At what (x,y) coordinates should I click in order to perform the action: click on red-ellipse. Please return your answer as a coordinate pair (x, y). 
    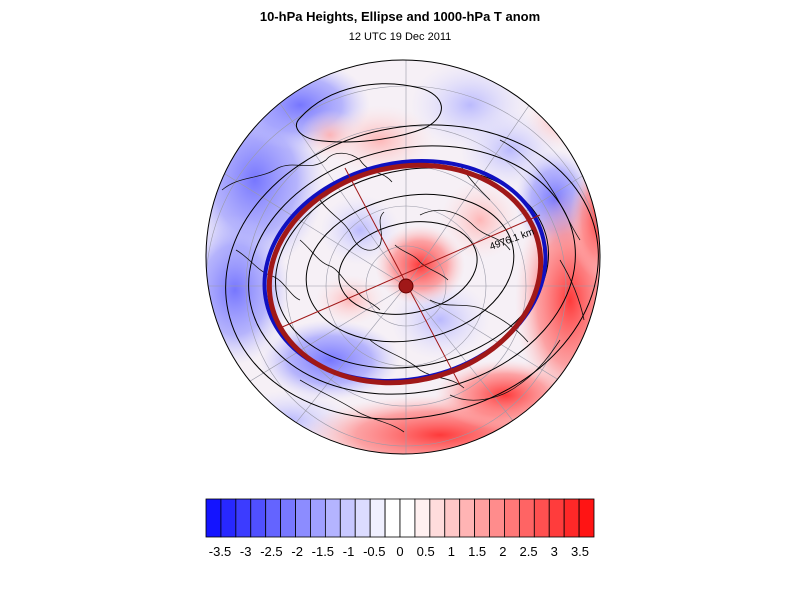
    Looking at the image, I should click on (405, 274).